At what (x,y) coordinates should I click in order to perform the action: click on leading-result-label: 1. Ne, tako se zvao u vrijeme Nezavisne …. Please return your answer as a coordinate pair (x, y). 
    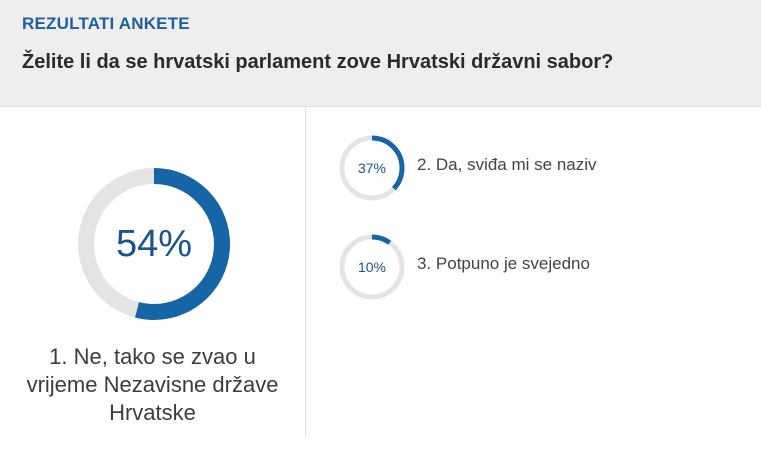
    Looking at the image, I should click on (152, 385).